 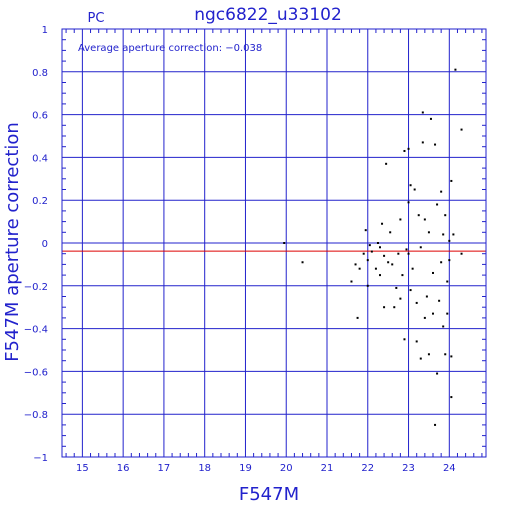 What do you see at coordinates (170, 48) in the screenshot?
I see `average-correction-annotation: Average aperture correction: −0.038` at bounding box center [170, 48].